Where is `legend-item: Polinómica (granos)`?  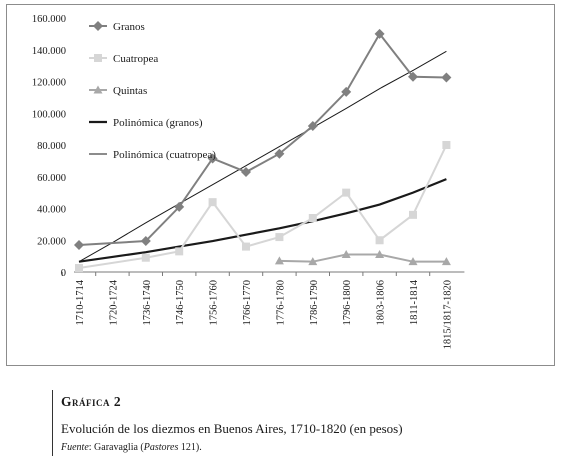
legend-item: Polinómica (granos) is located at coordinates (146, 123).